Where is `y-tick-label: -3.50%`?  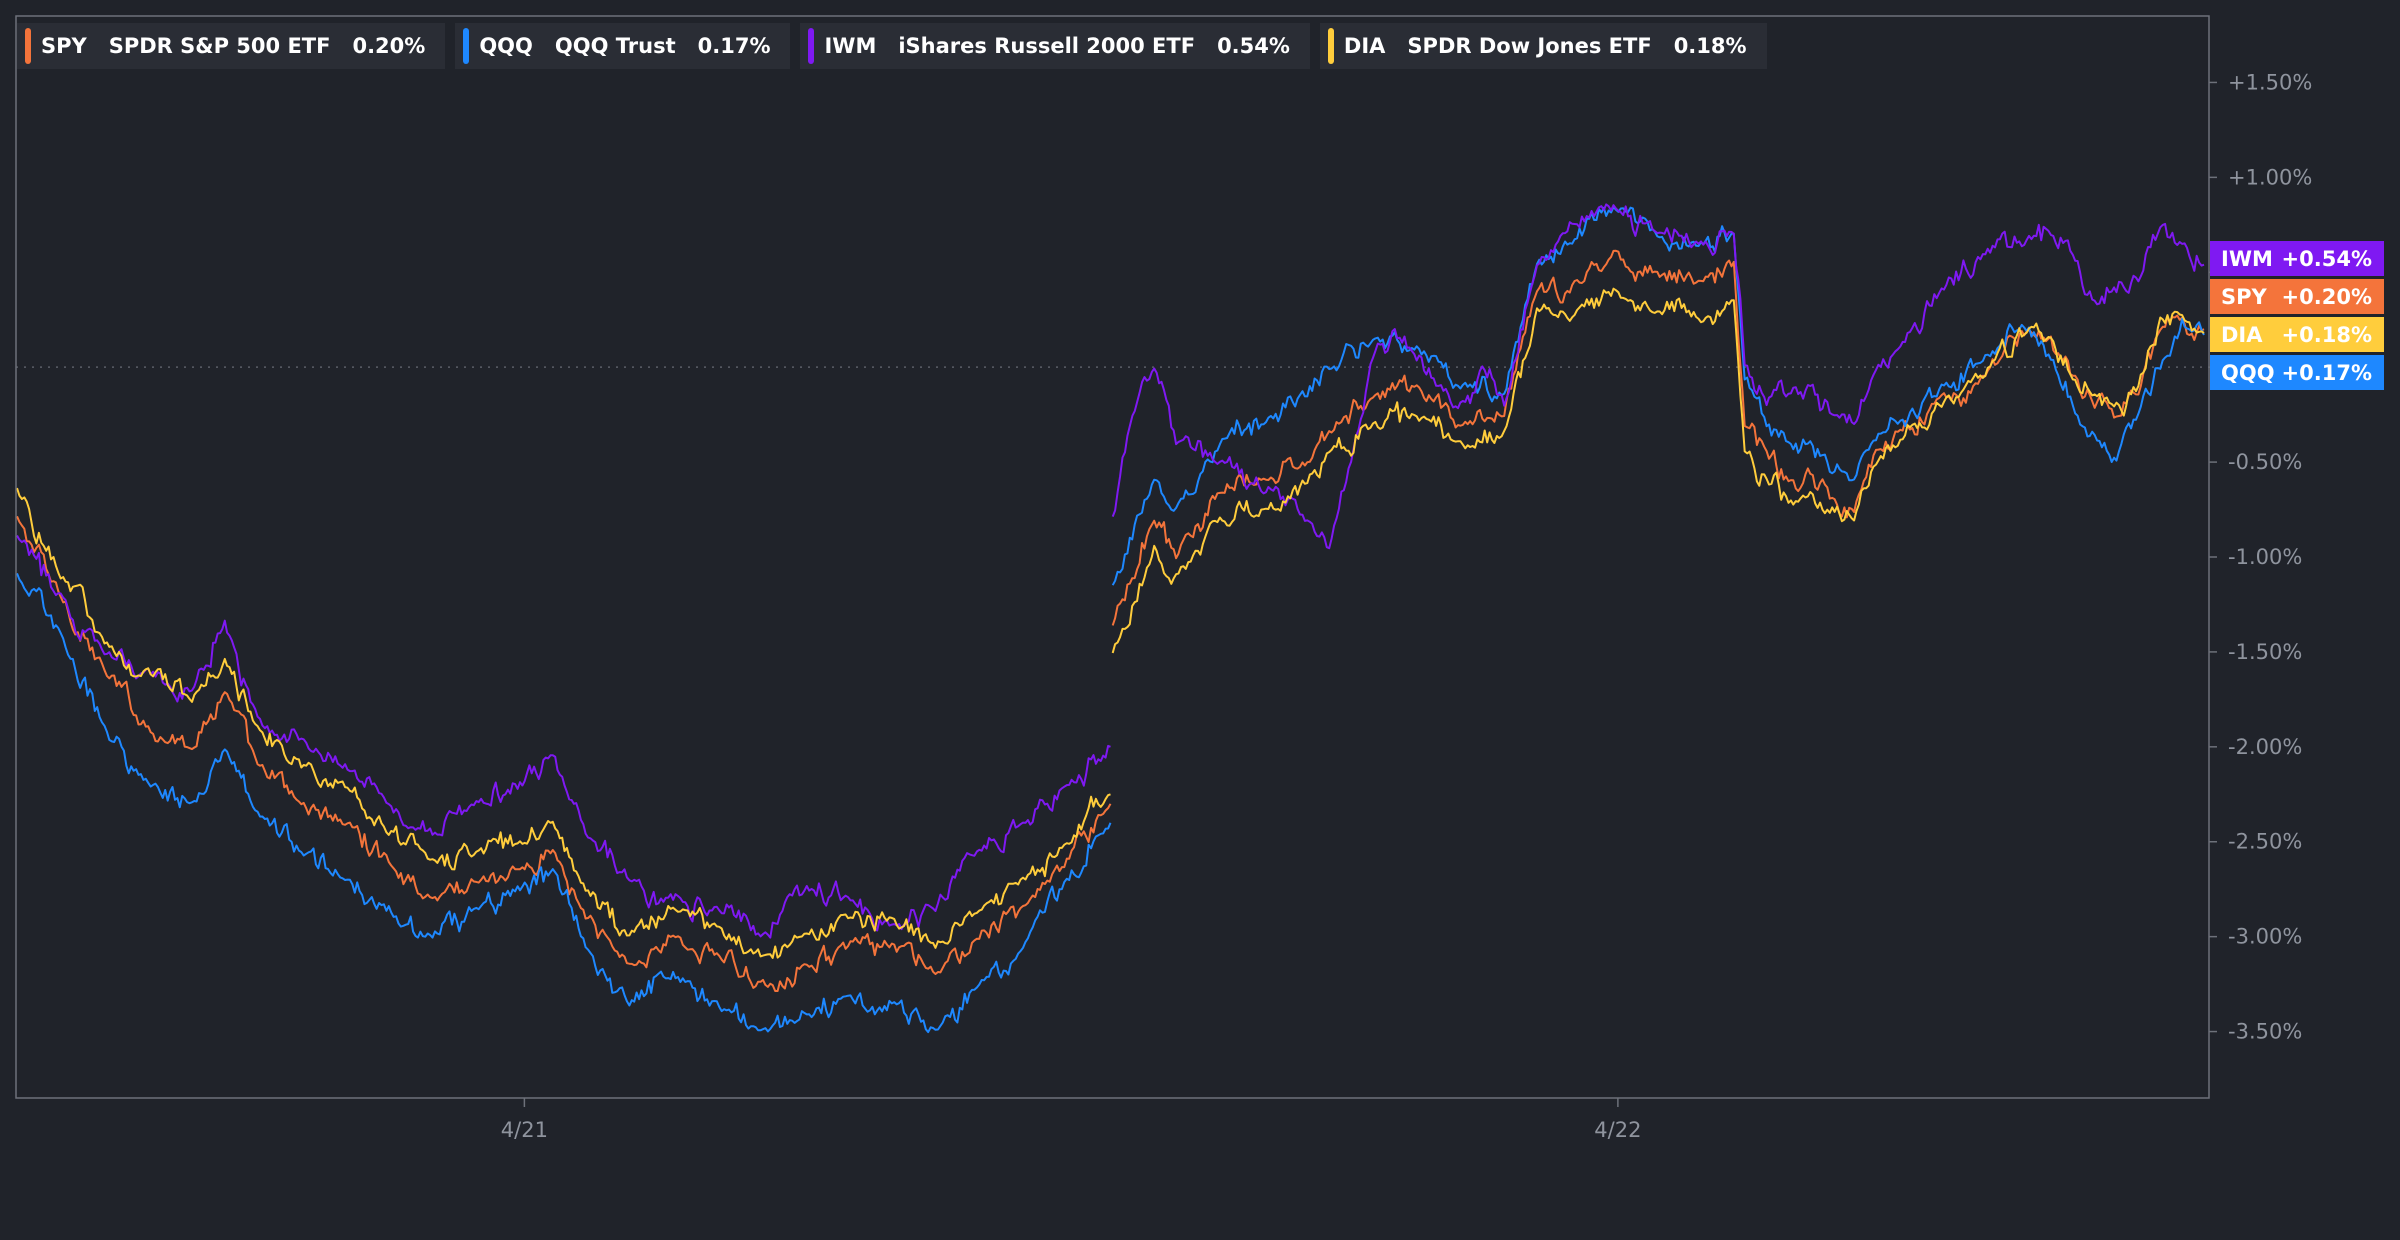 y-tick-label: -3.50% is located at coordinates (2265, 1032).